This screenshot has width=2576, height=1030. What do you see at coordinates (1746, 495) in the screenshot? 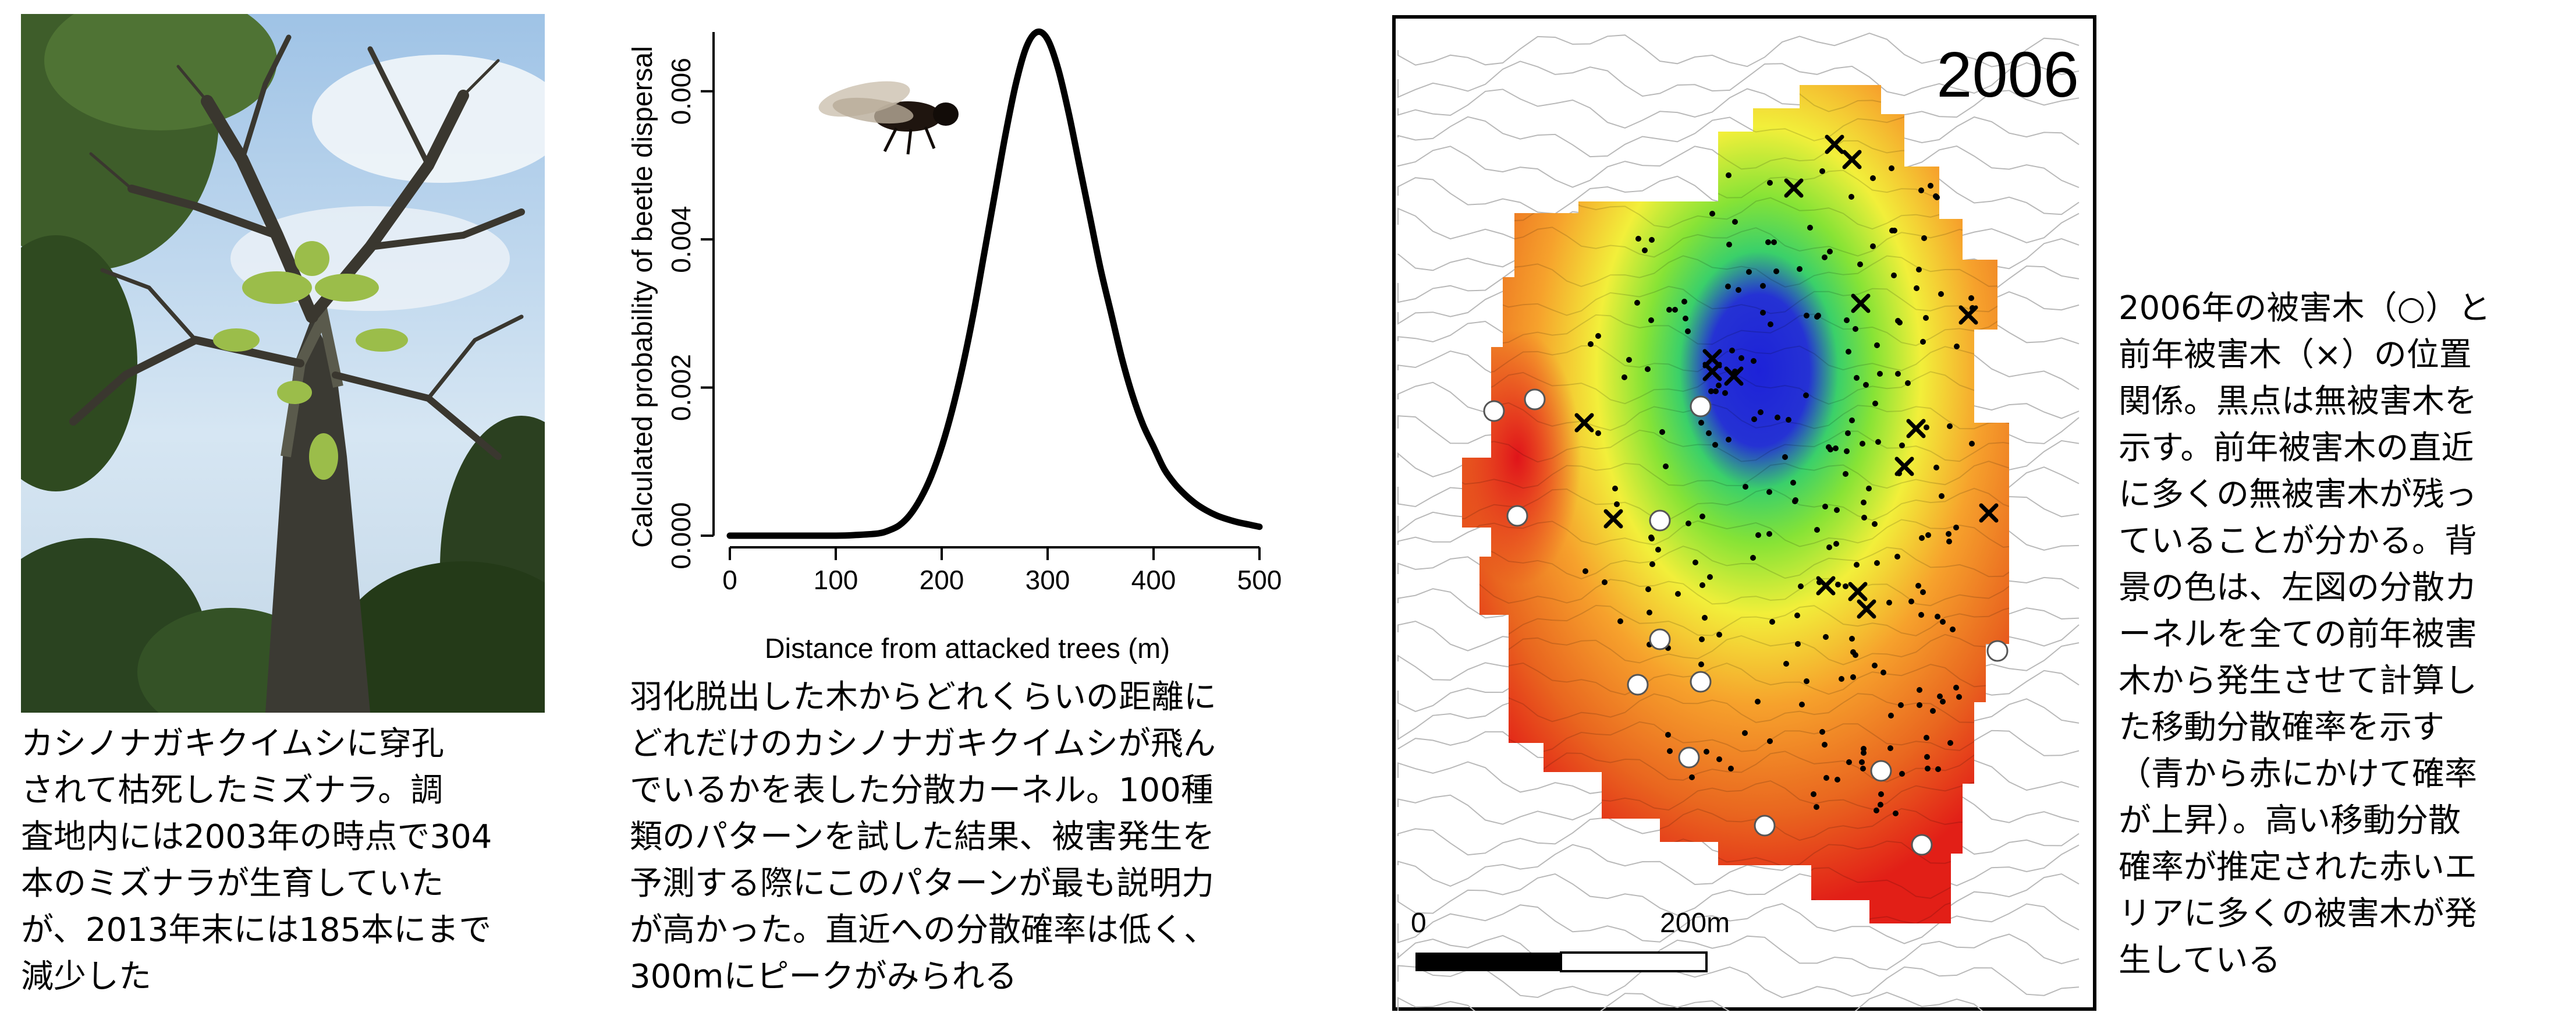
I see `tree-markers` at bounding box center [1746, 495].